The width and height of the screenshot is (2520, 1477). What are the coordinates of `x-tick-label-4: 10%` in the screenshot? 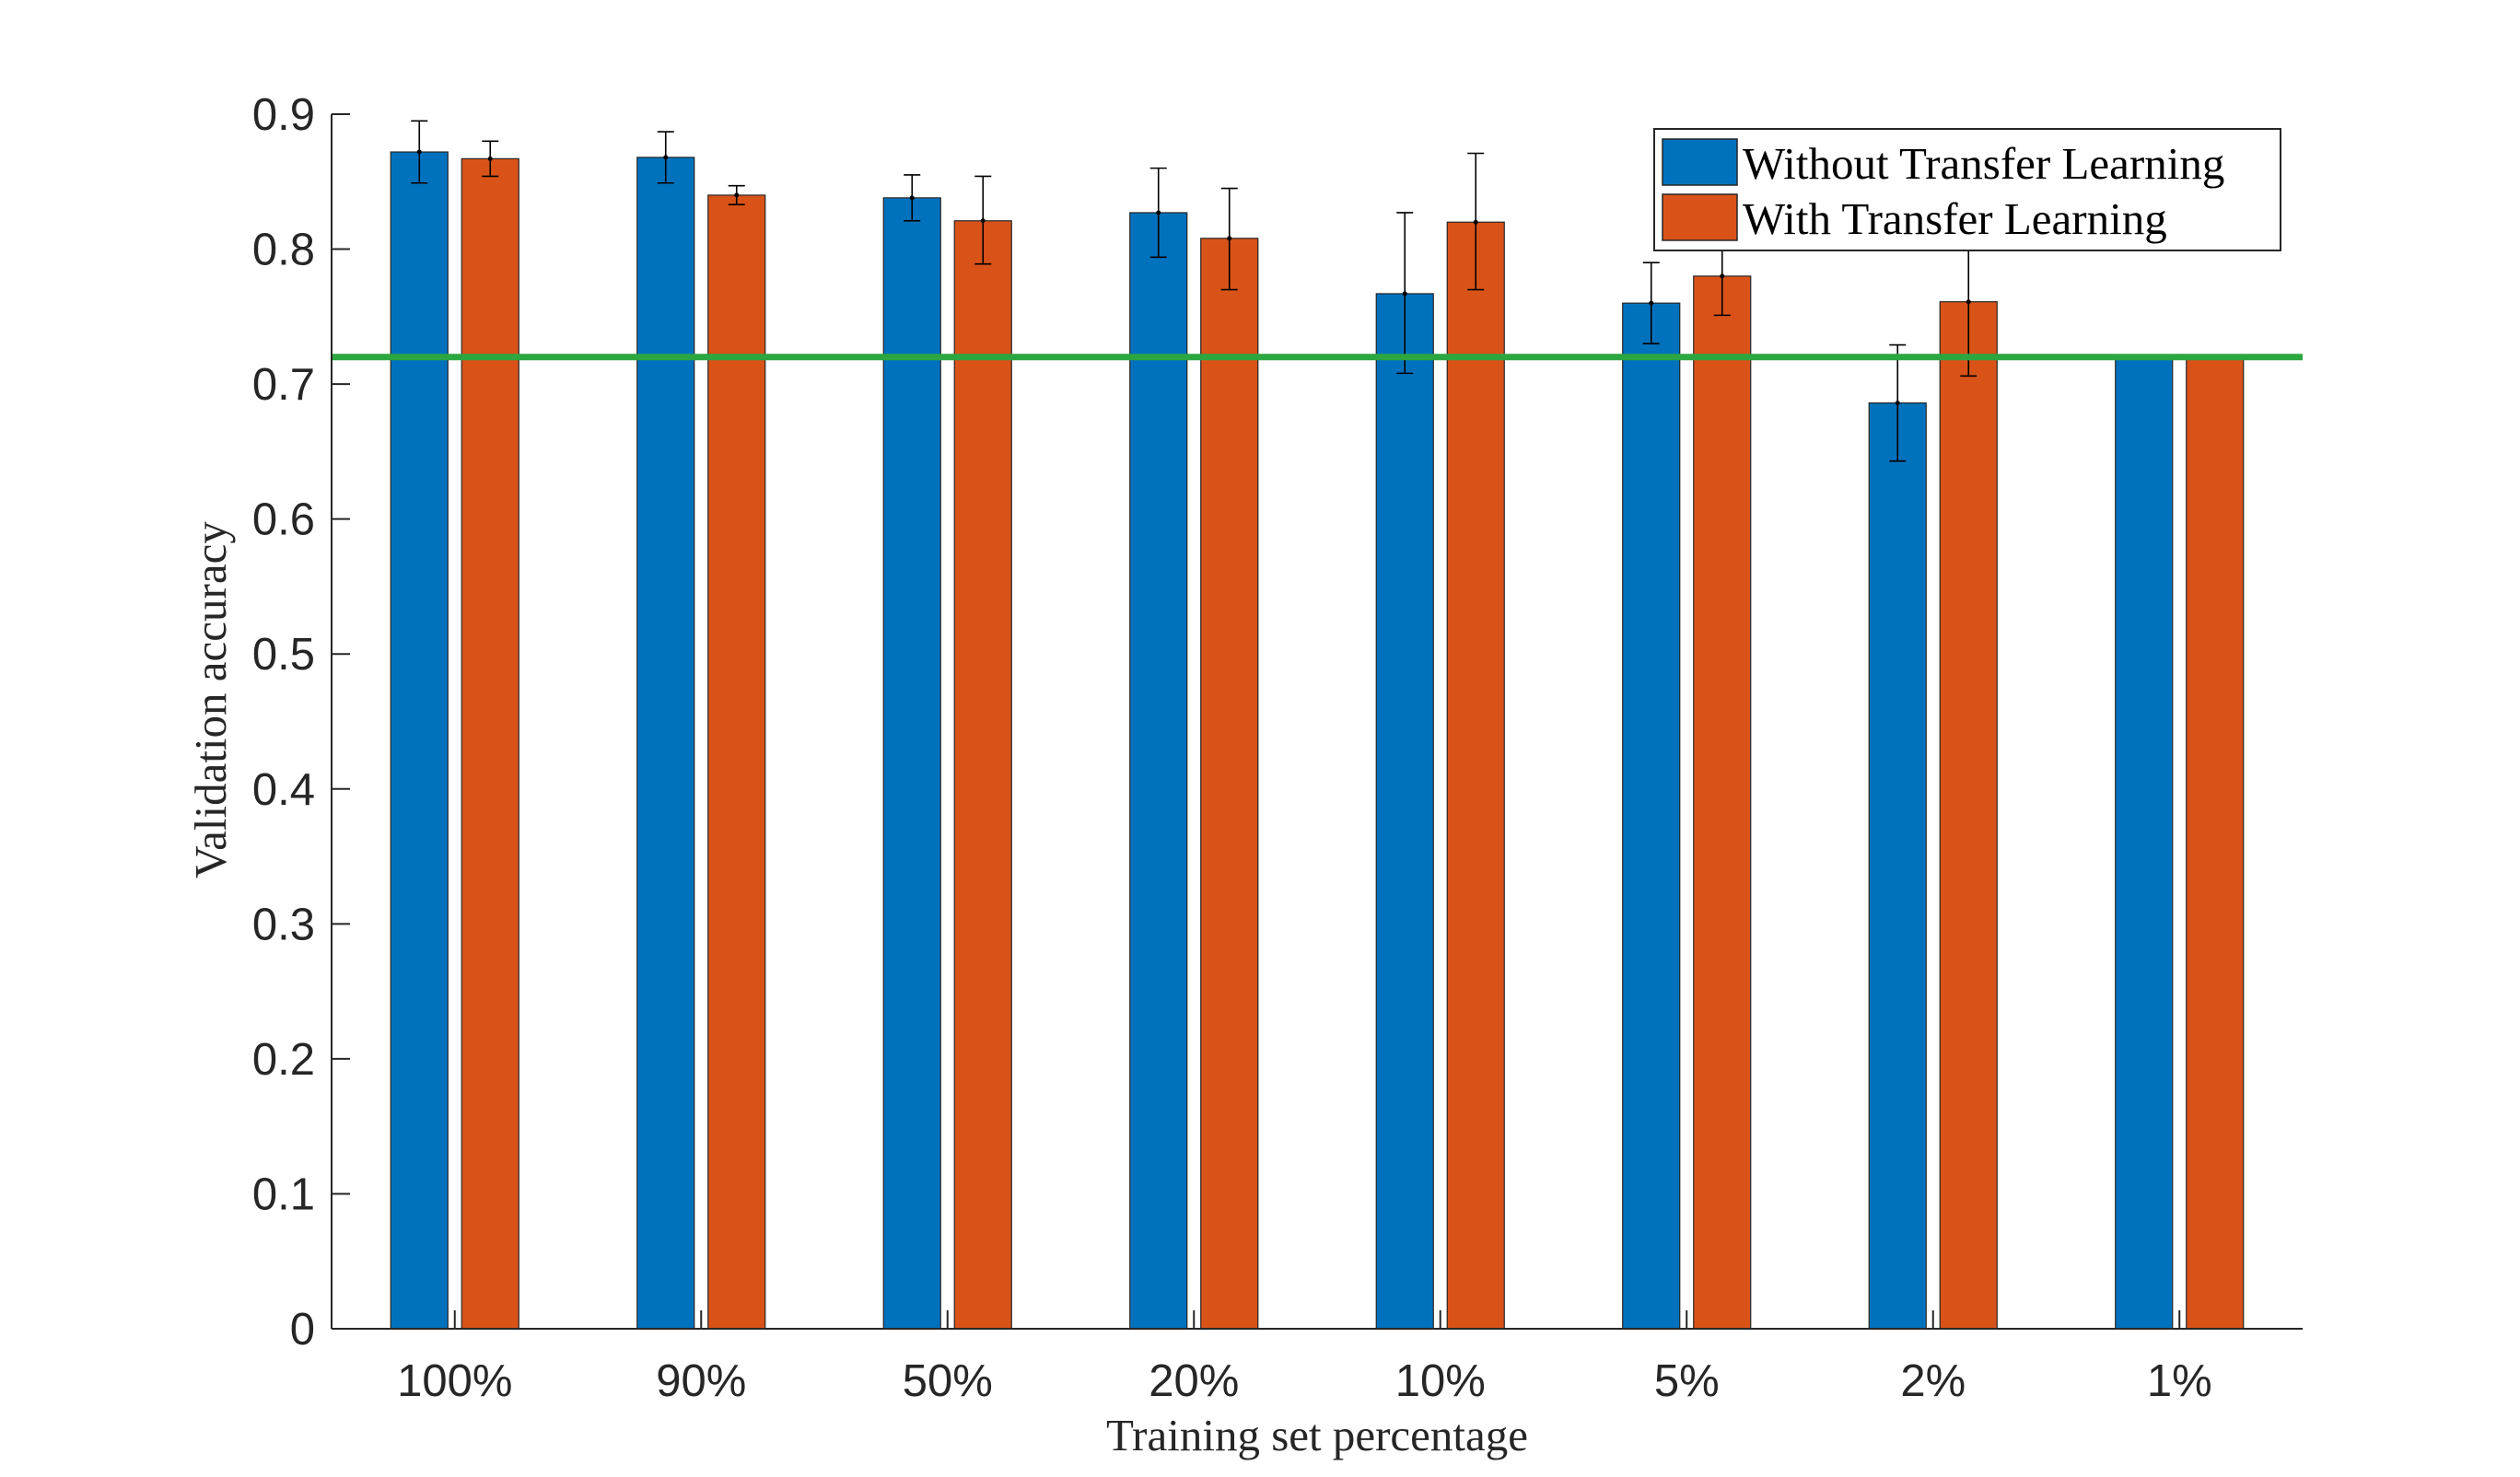 It's located at (1440, 1381).